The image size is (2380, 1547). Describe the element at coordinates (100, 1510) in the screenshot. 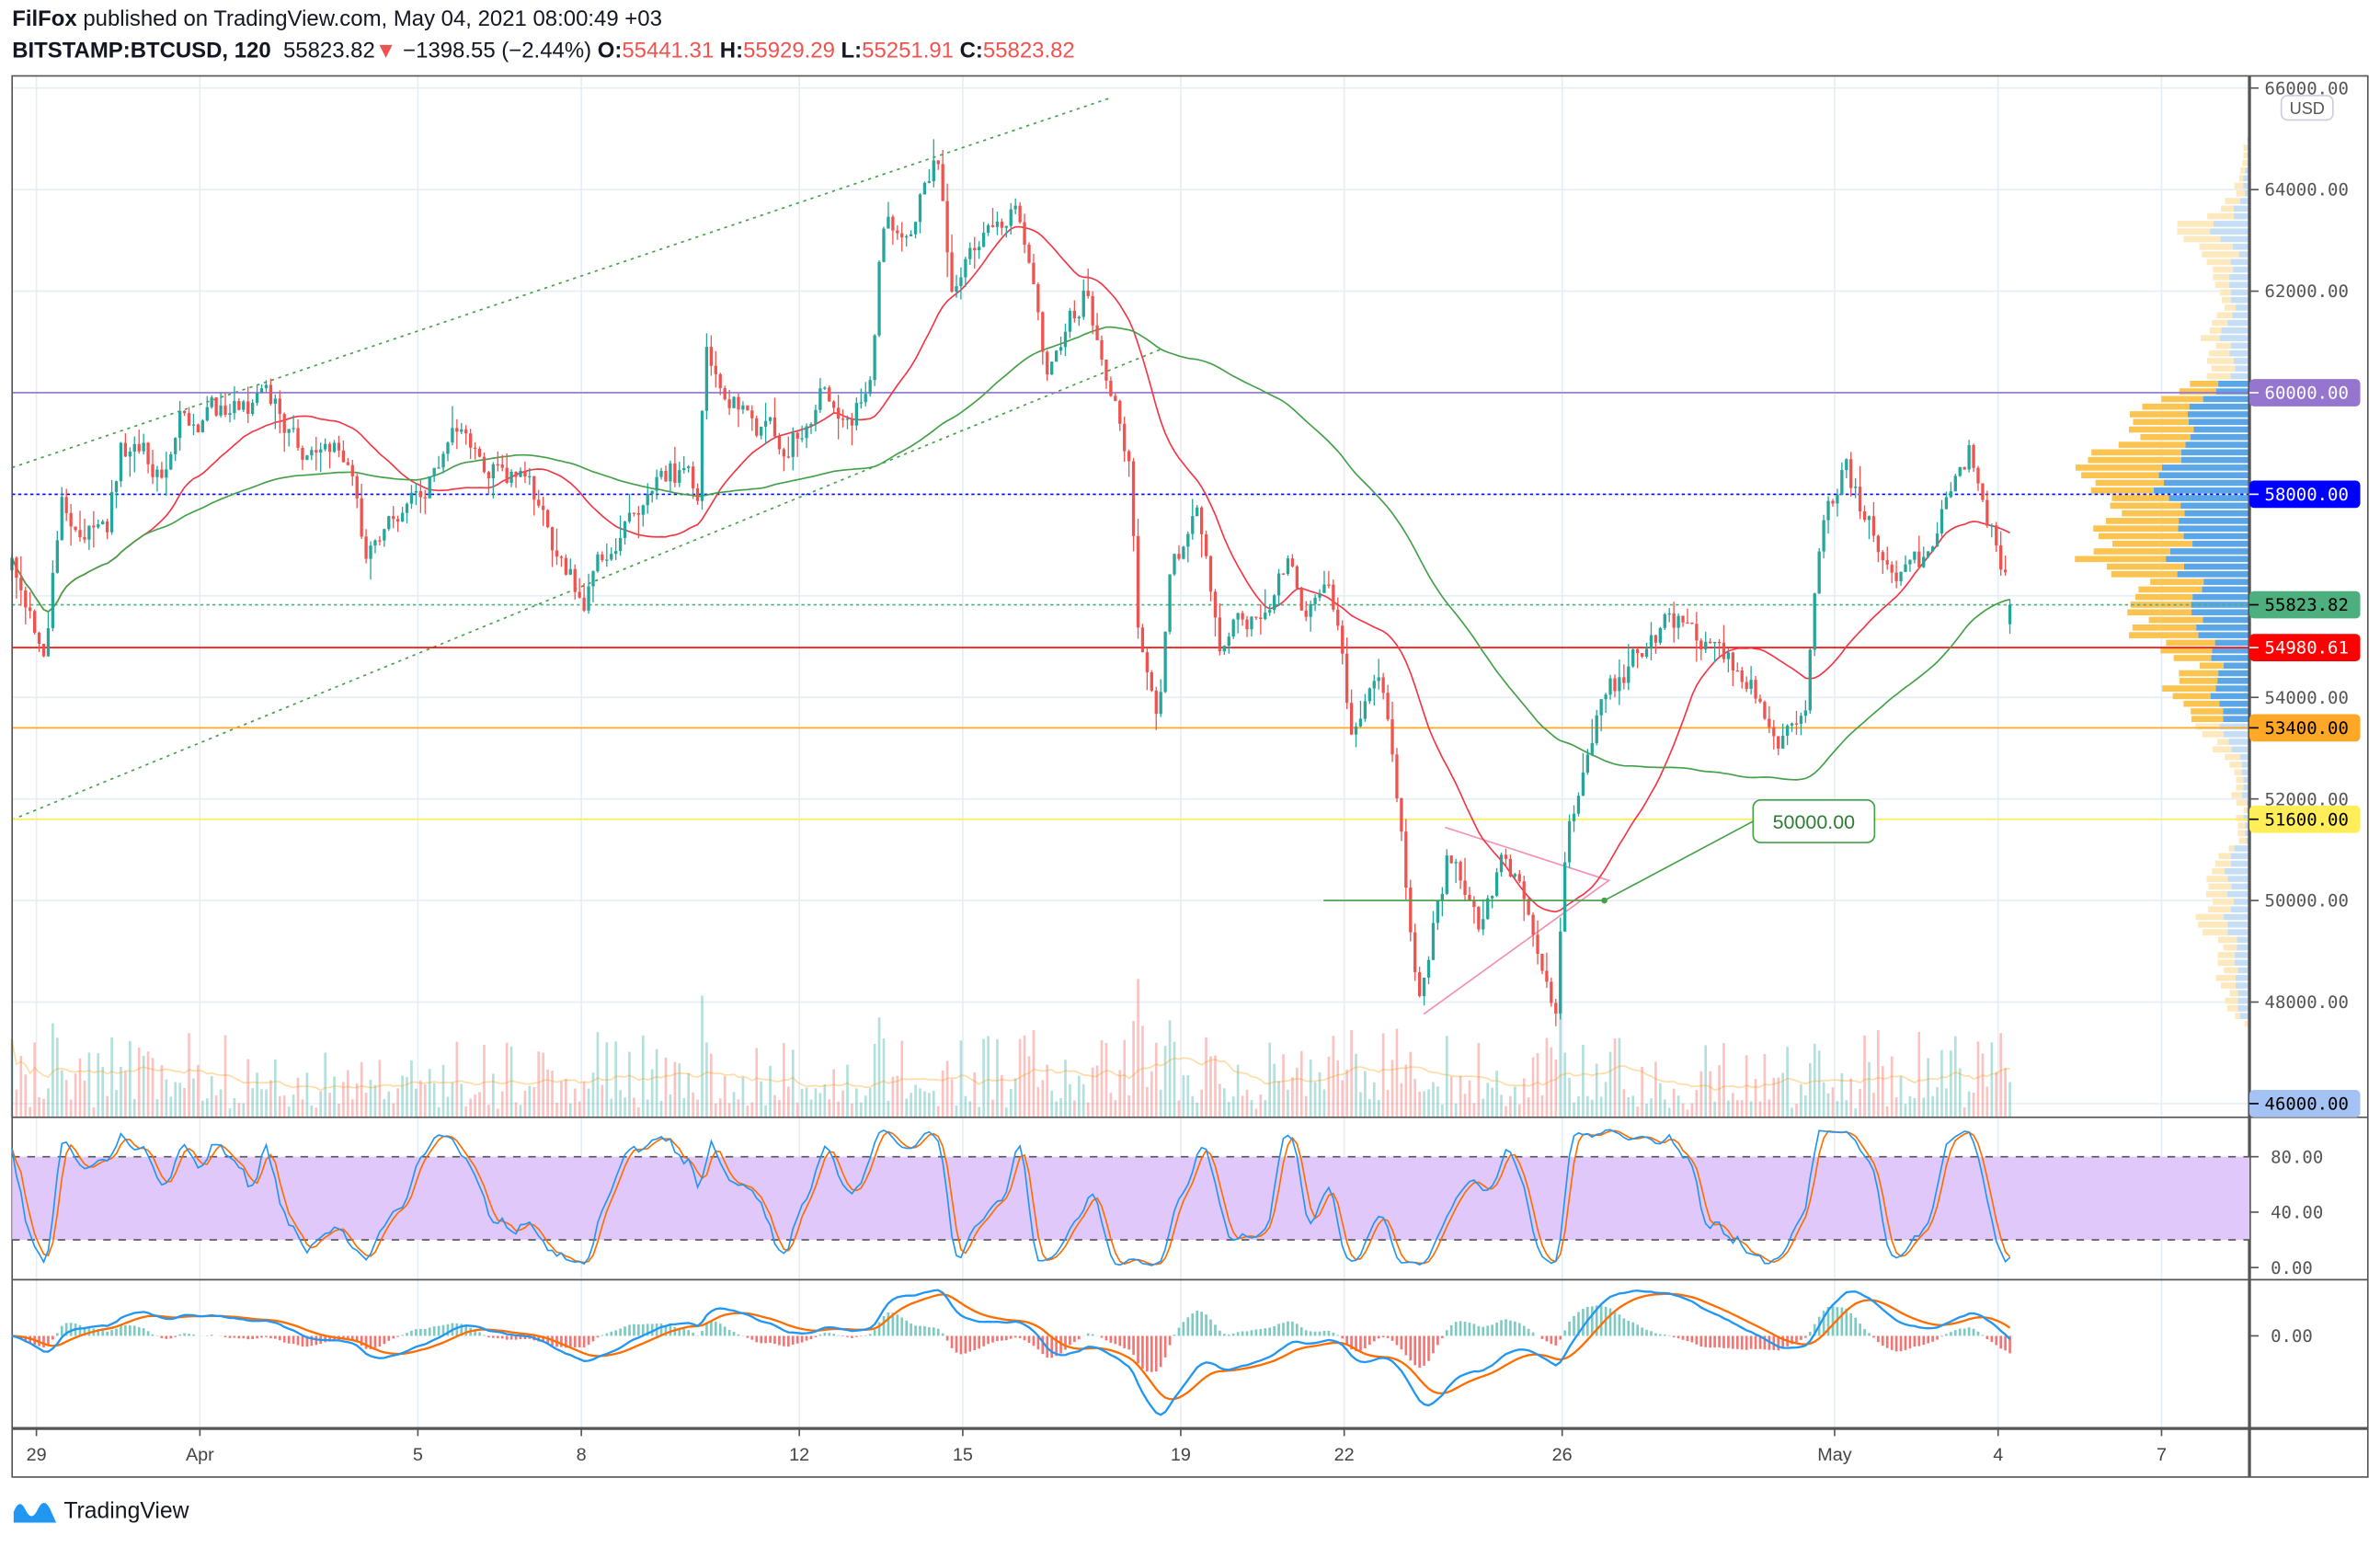

I see `tradingview-logo: TradingView` at that location.